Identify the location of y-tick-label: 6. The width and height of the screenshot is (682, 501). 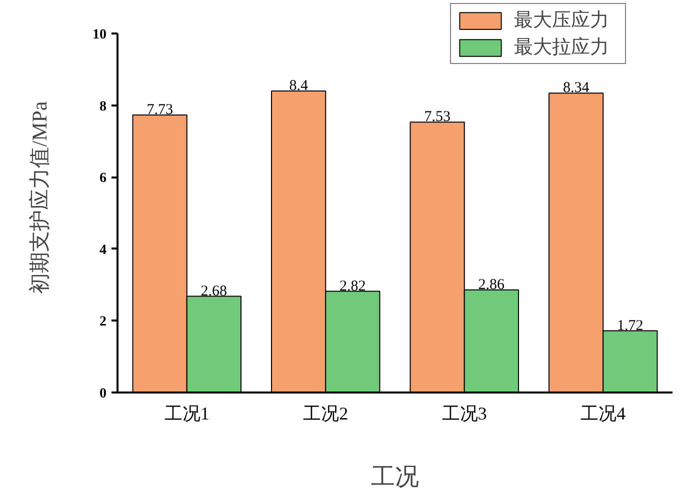
(103, 178).